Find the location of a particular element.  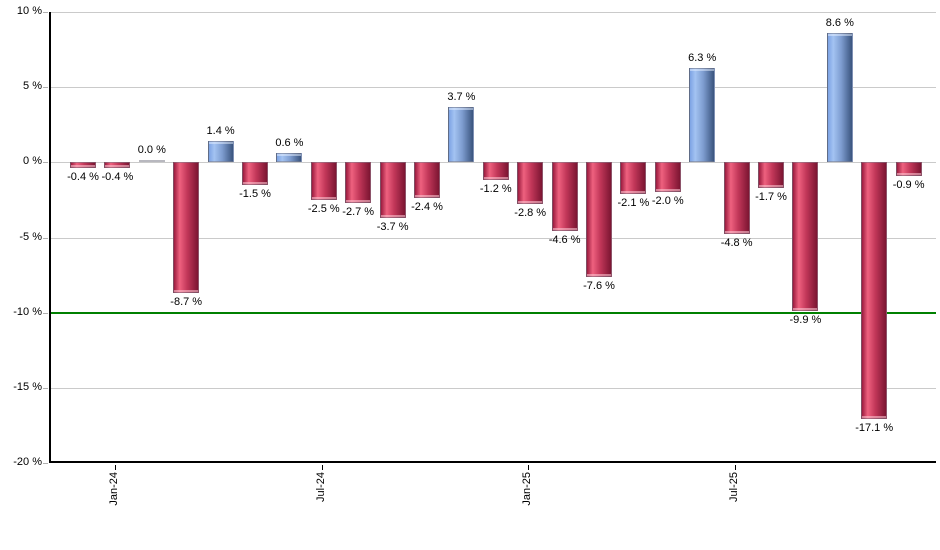

bar-value-label: 3.7 % is located at coordinates (461, 96).